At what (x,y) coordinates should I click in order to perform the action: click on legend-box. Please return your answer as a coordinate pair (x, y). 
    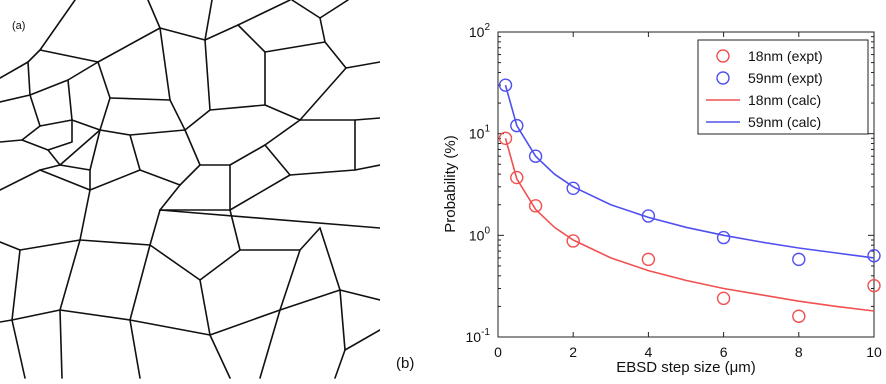
    Looking at the image, I should click on (783, 87).